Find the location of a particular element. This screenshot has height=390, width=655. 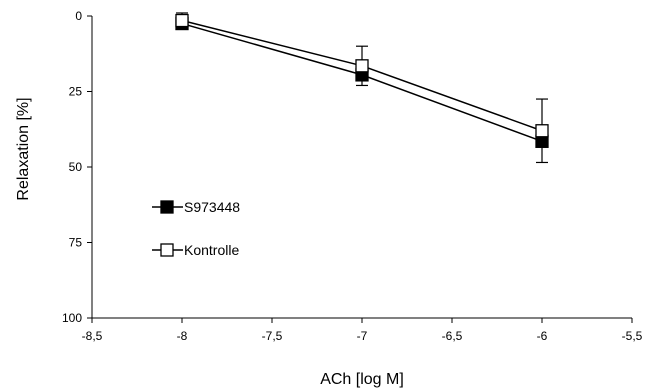

x-tick-label: -5,5 is located at coordinates (632, 336).